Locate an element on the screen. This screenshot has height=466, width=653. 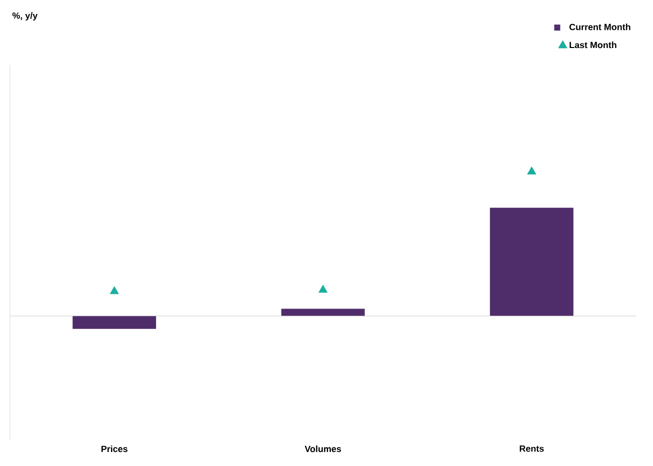
legend-label: Last Month is located at coordinates (593, 45).